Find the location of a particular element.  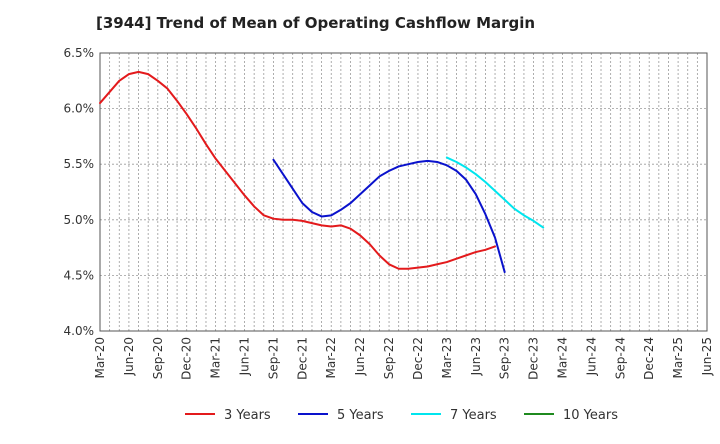

x-tick-label: Mar-23 is located at coordinates (447, 357).